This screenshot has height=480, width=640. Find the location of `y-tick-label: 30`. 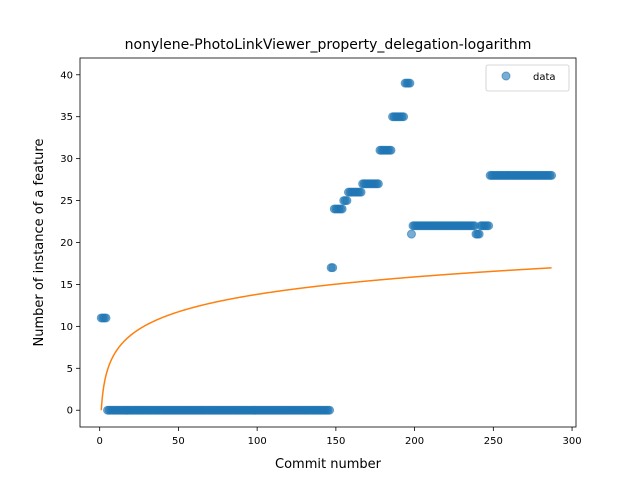

y-tick-label: 30 is located at coordinates (66, 159).